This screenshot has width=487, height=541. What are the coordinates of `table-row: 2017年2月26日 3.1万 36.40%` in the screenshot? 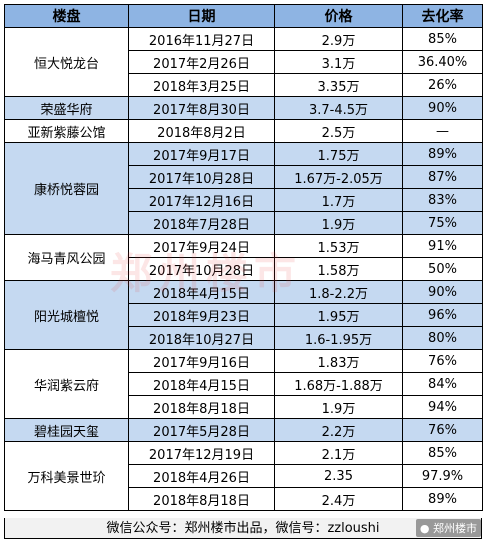 It's located at (244, 62).